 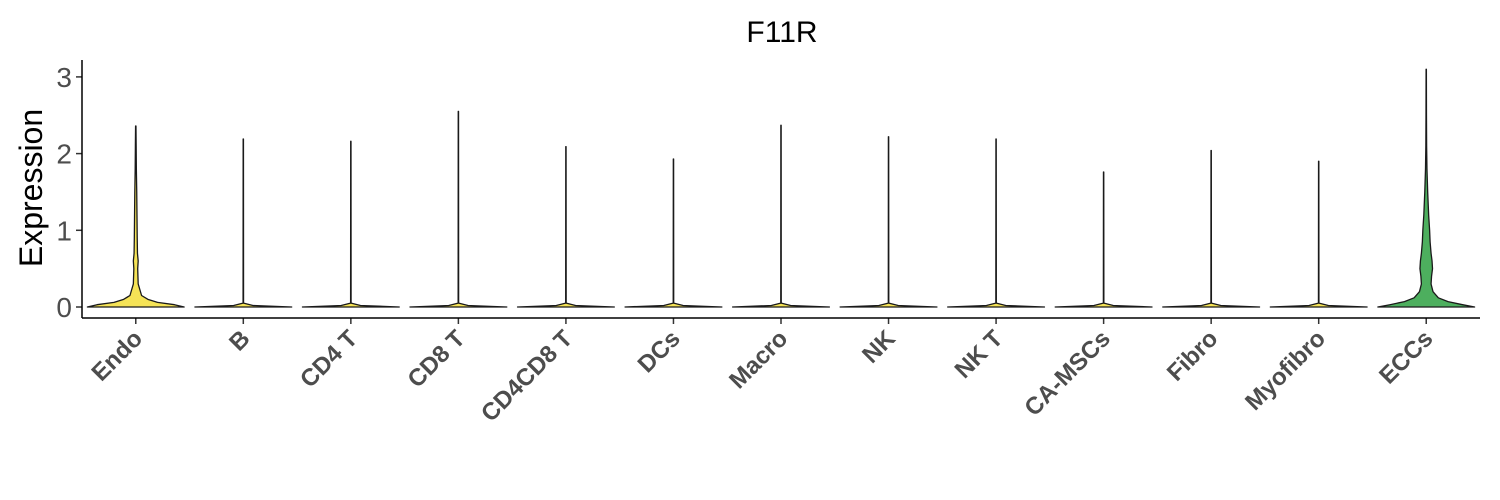 What do you see at coordinates (565, 227) in the screenshot?
I see `violin-cd4cd8-t` at bounding box center [565, 227].